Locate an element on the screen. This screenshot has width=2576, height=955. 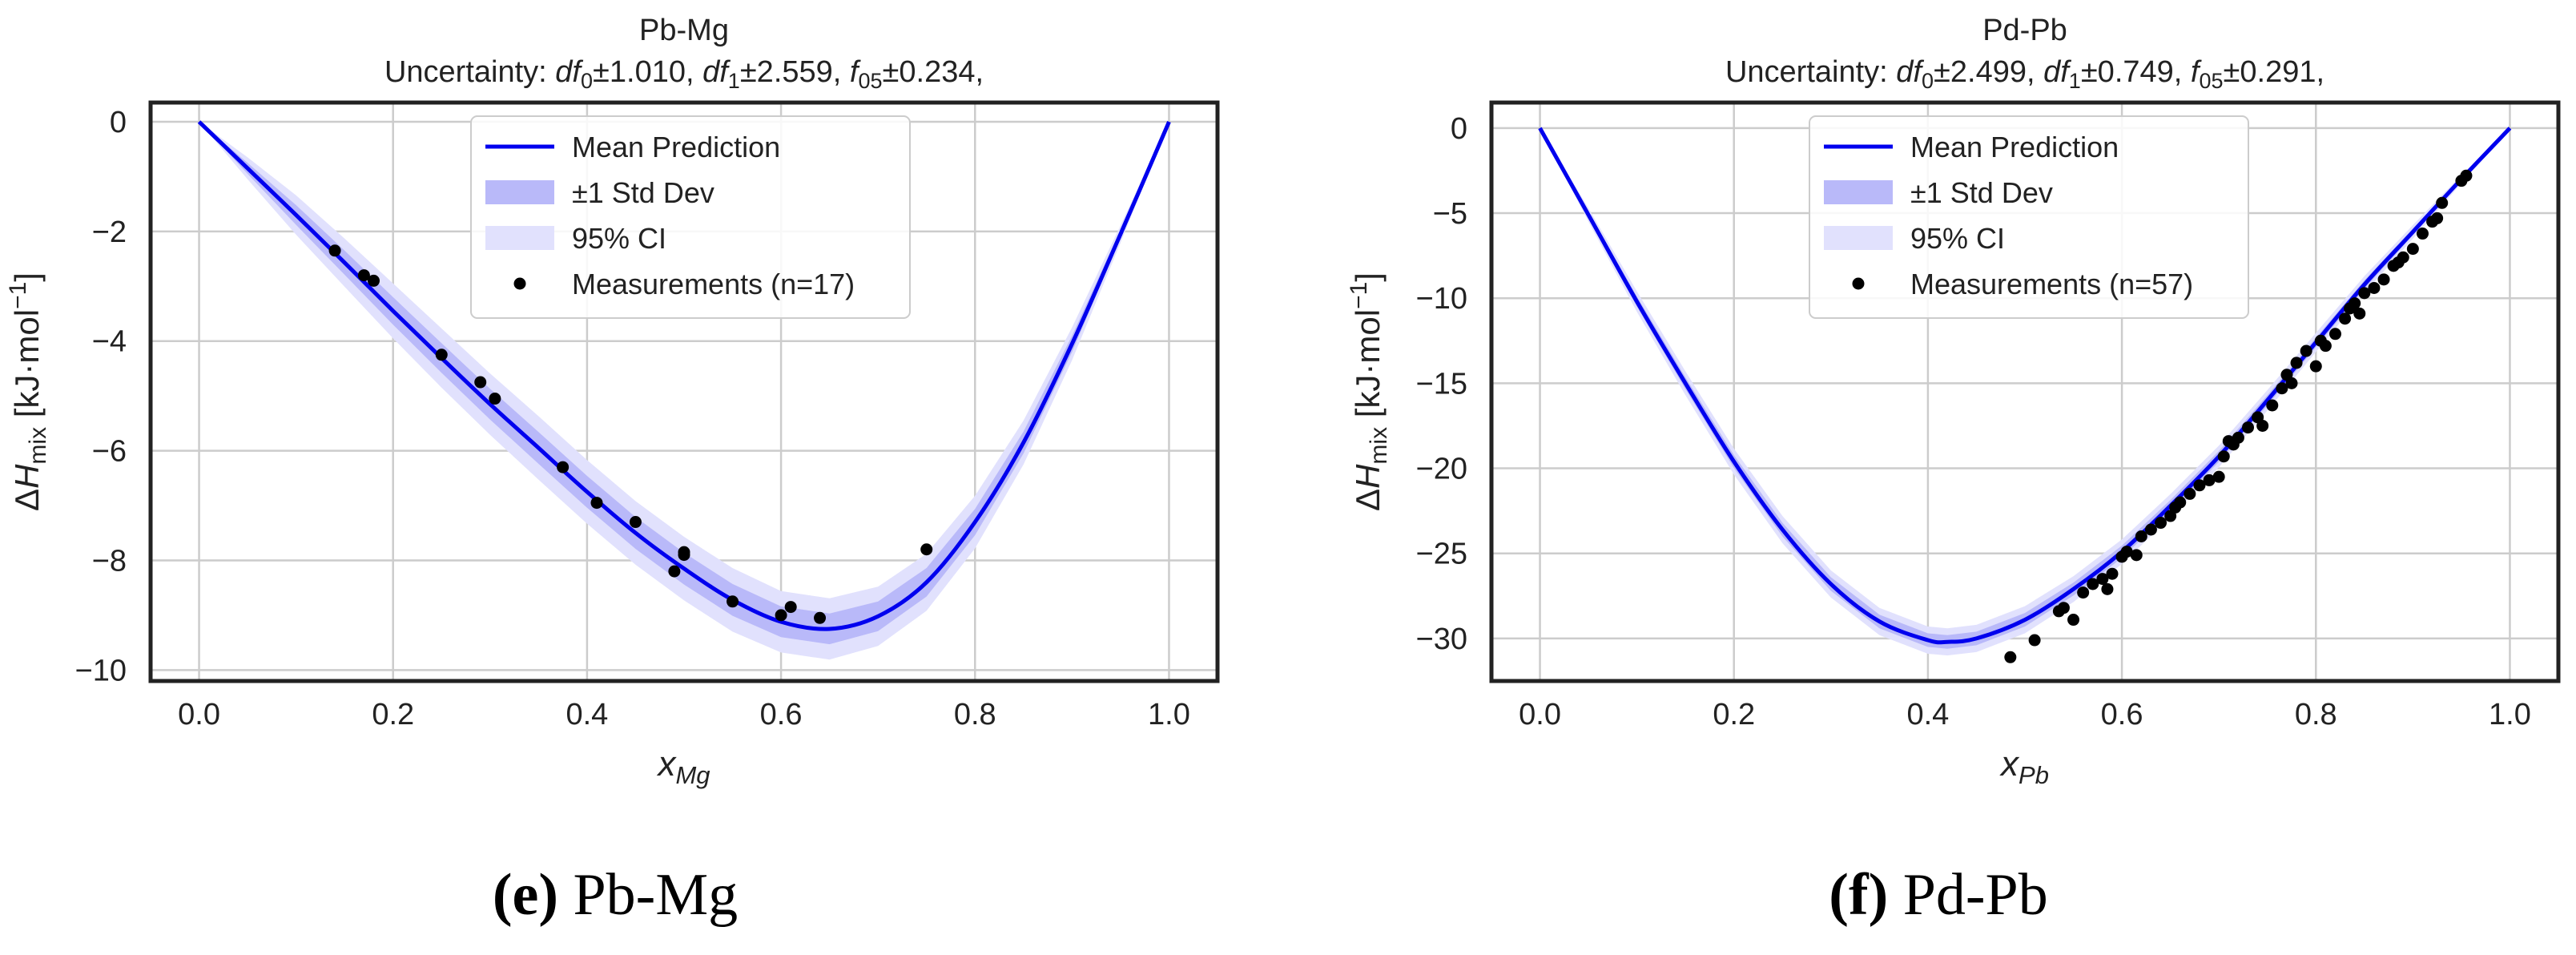
panel-2-ytick-label-4: −20 is located at coordinates (1441, 469).